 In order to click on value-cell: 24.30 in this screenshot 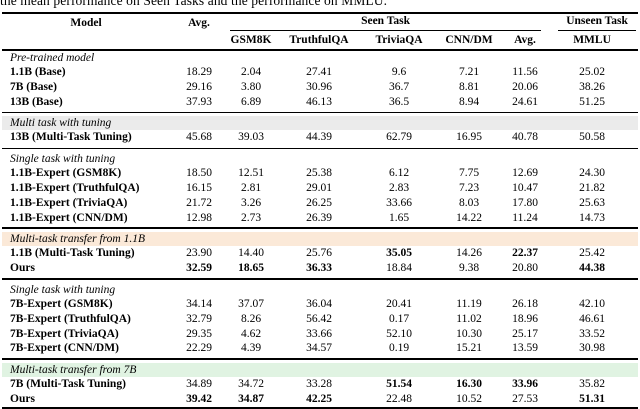, I will do `click(592, 173)`.